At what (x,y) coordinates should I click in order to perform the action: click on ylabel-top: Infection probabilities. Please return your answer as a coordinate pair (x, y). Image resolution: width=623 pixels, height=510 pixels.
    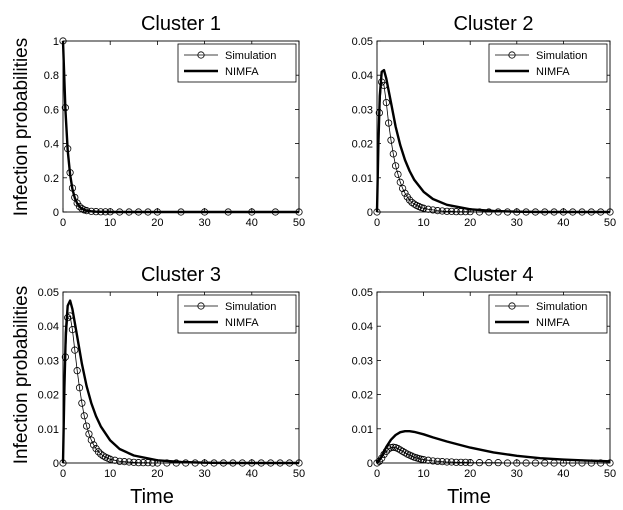
    Looking at the image, I should click on (21, 127).